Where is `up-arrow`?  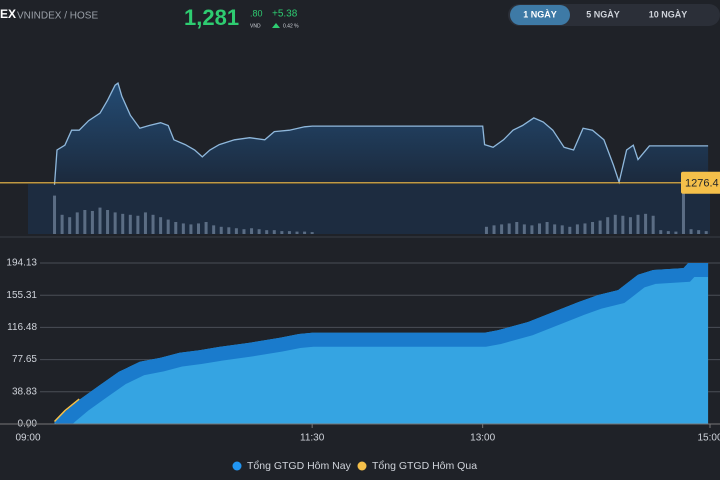
up-arrow is located at coordinates (276, 25).